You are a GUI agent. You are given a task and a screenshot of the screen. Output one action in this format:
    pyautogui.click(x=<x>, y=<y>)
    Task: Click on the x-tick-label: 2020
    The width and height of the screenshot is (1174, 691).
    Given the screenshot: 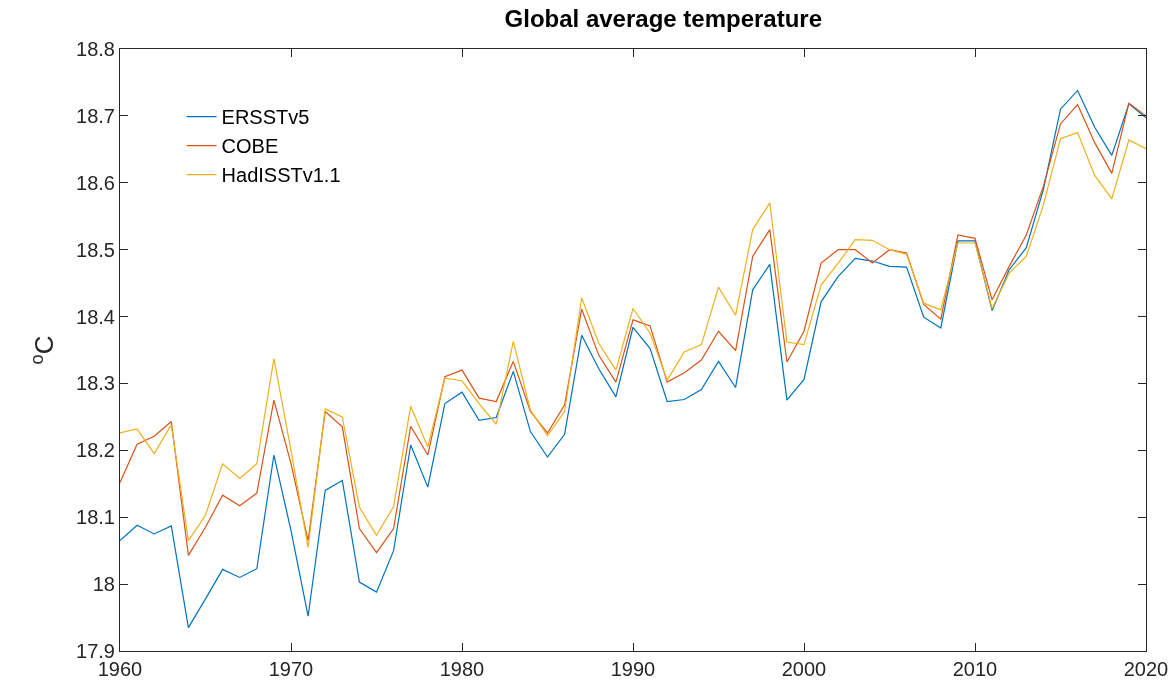 What is the action you would take?
    pyautogui.click(x=1146, y=669)
    